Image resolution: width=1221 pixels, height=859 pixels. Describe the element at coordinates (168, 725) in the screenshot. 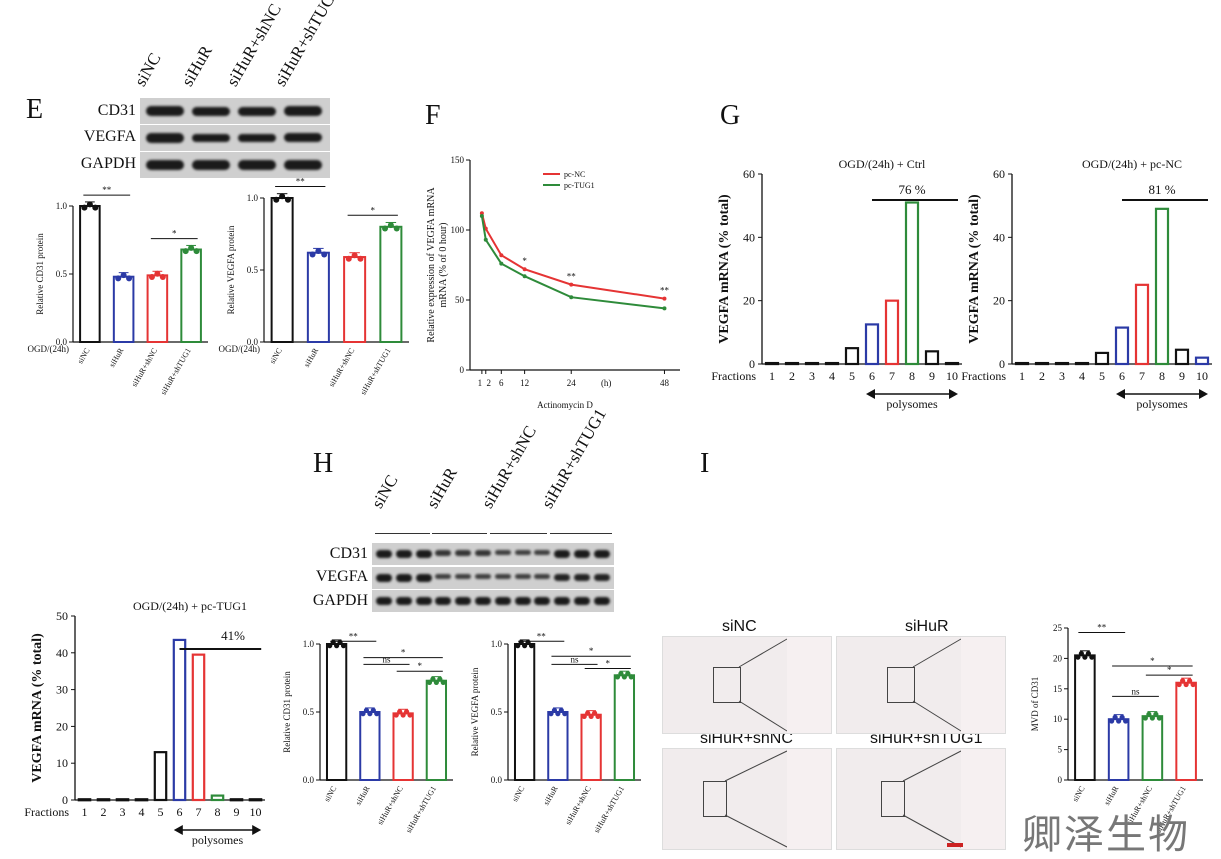

I see `G3-polysome-chart` at that location.